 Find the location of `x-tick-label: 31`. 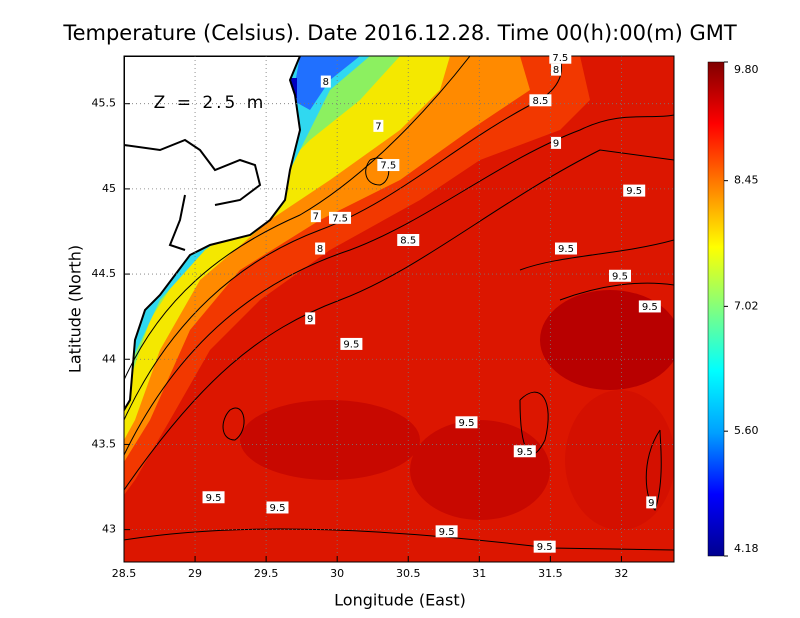

x-tick-label: 31 is located at coordinates (479, 573).